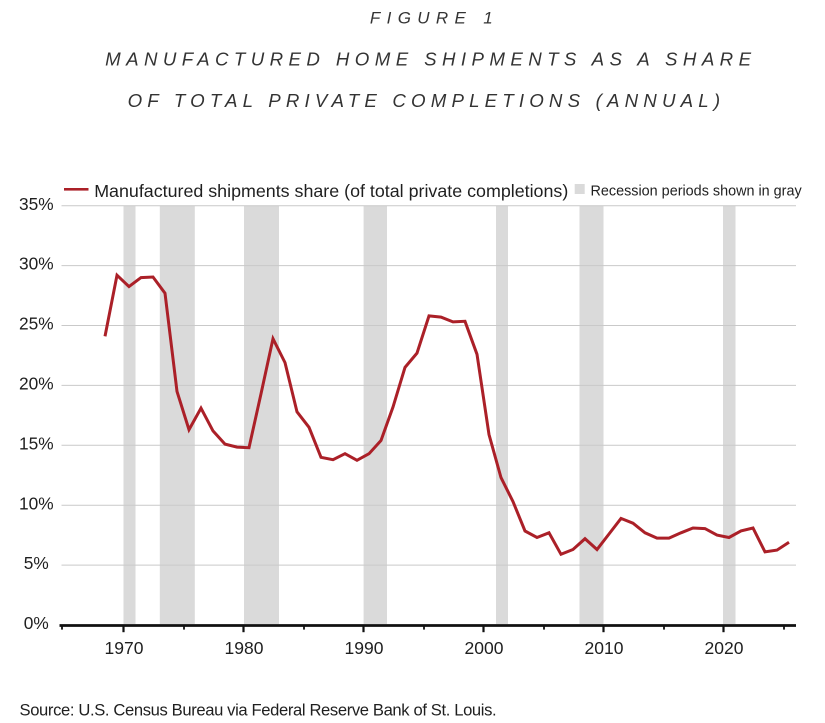 The width and height of the screenshot is (825, 723). Describe the element at coordinates (36, 264) in the screenshot. I see `svg-text: 30%` at that location.